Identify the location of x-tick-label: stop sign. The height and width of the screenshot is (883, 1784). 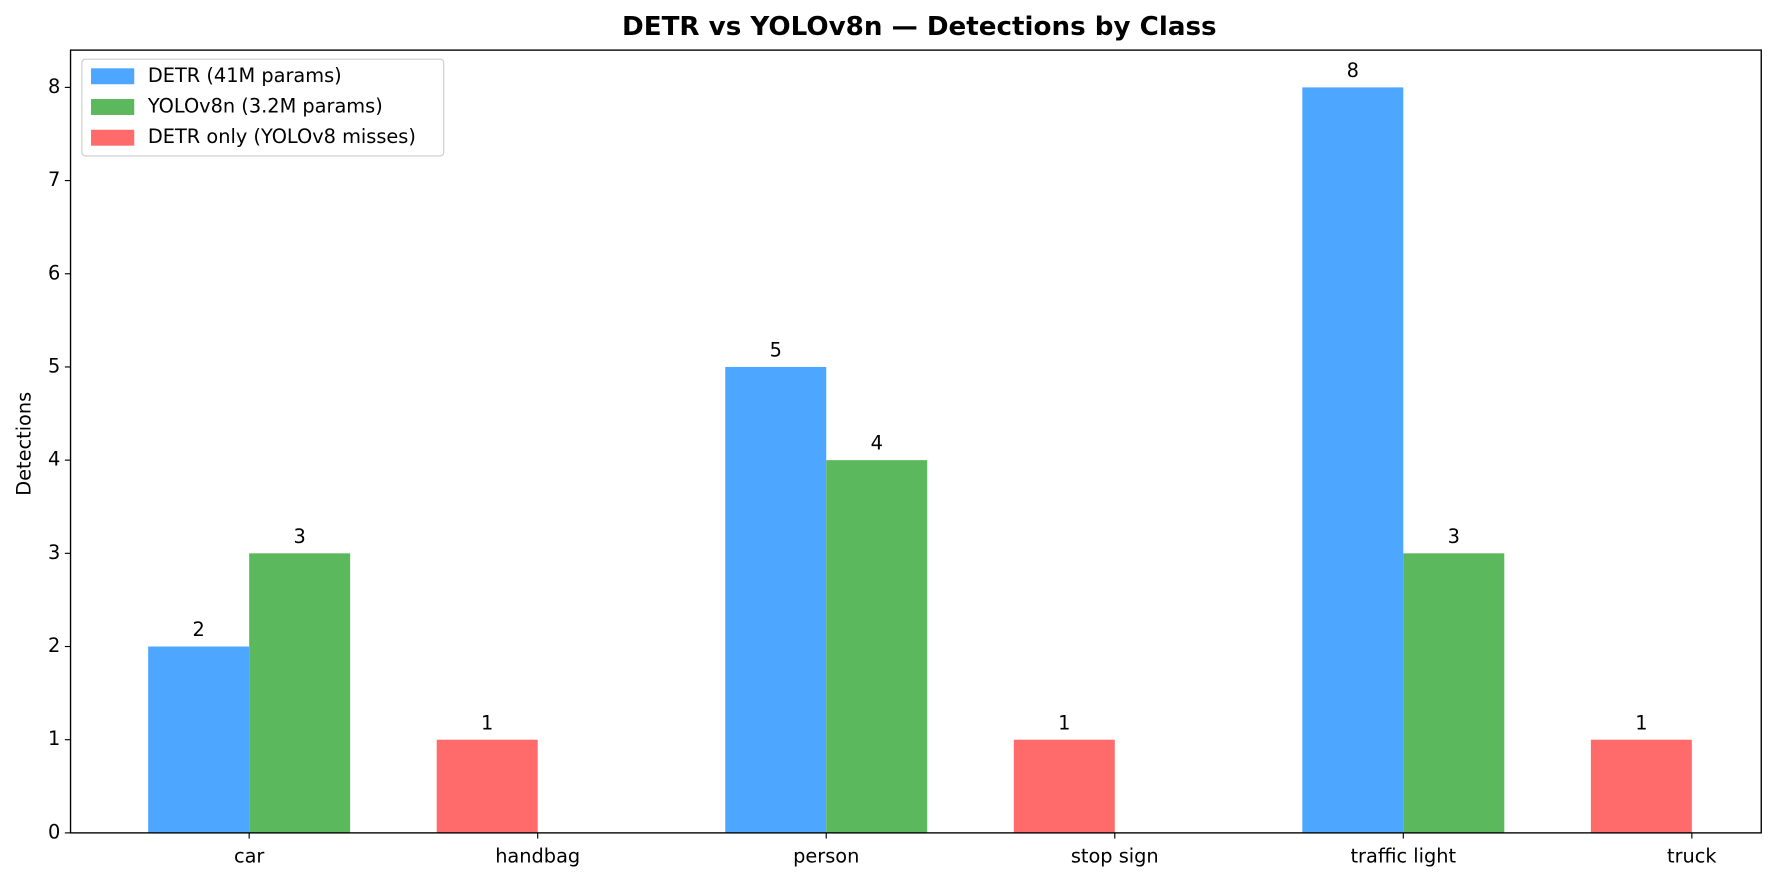
(1115, 855).